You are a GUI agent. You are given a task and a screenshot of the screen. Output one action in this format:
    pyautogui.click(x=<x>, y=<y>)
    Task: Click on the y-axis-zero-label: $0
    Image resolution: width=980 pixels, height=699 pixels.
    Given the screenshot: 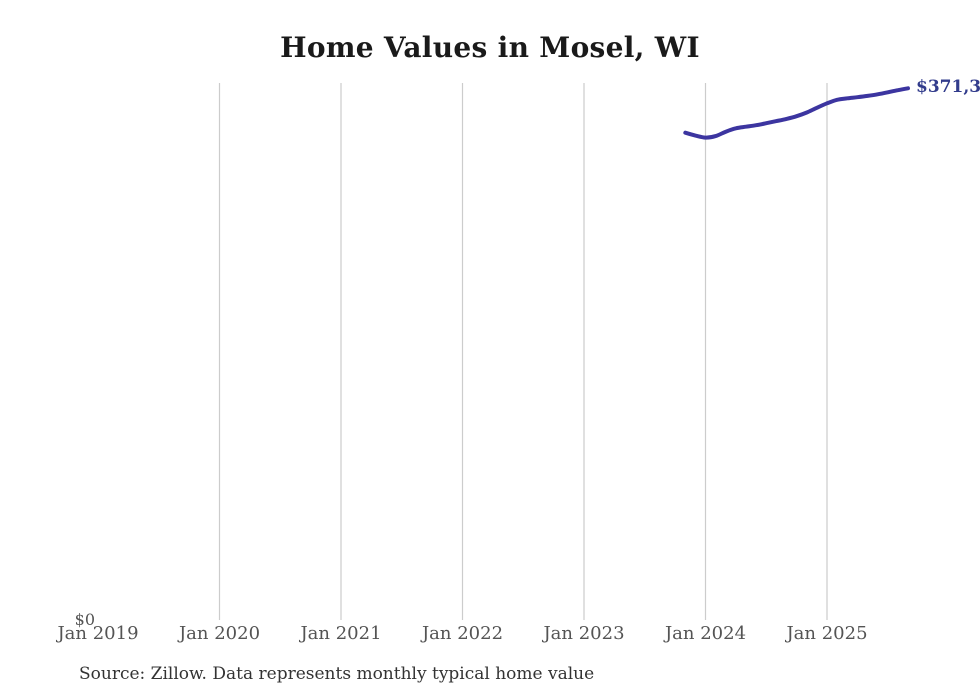 What is the action you would take?
    pyautogui.click(x=84, y=619)
    